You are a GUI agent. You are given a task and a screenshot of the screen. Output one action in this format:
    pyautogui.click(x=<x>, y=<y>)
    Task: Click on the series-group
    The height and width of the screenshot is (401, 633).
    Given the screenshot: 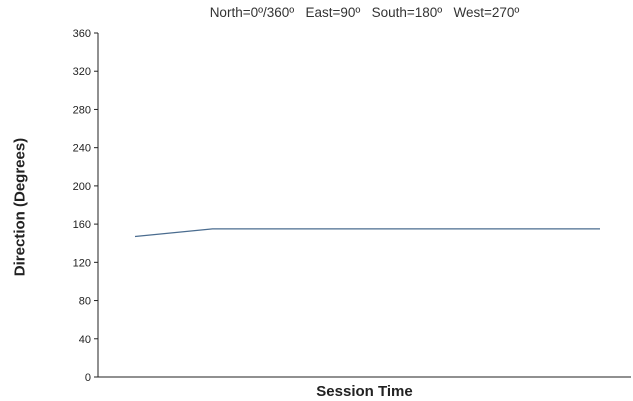 What is the action you would take?
    pyautogui.click(x=367, y=233)
    